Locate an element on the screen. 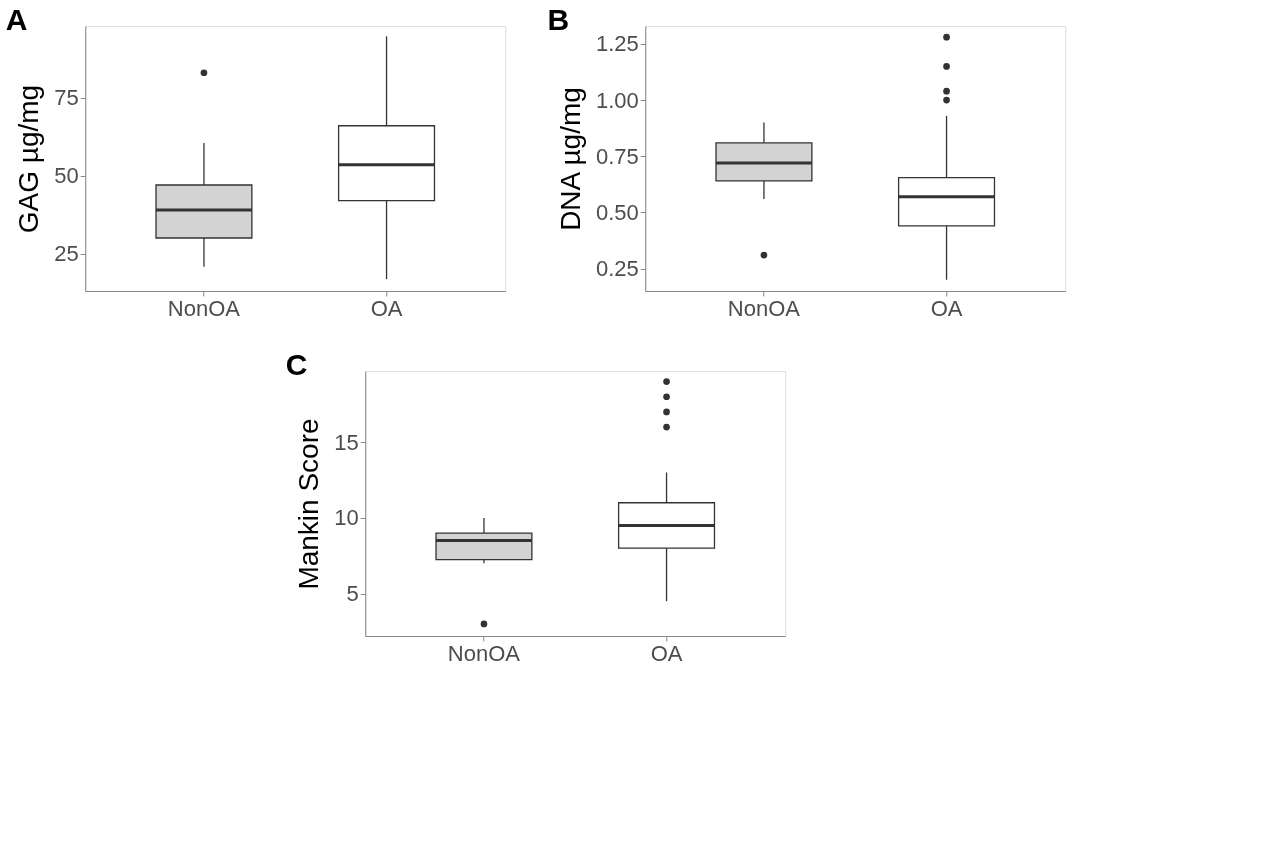  y-tick-label: 10 is located at coordinates (346, 518).